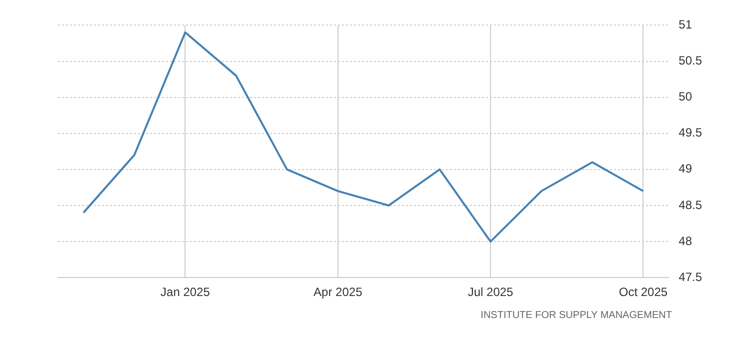  What do you see at coordinates (338, 292) in the screenshot?
I see `x-tick-label: Apr 2025` at bounding box center [338, 292].